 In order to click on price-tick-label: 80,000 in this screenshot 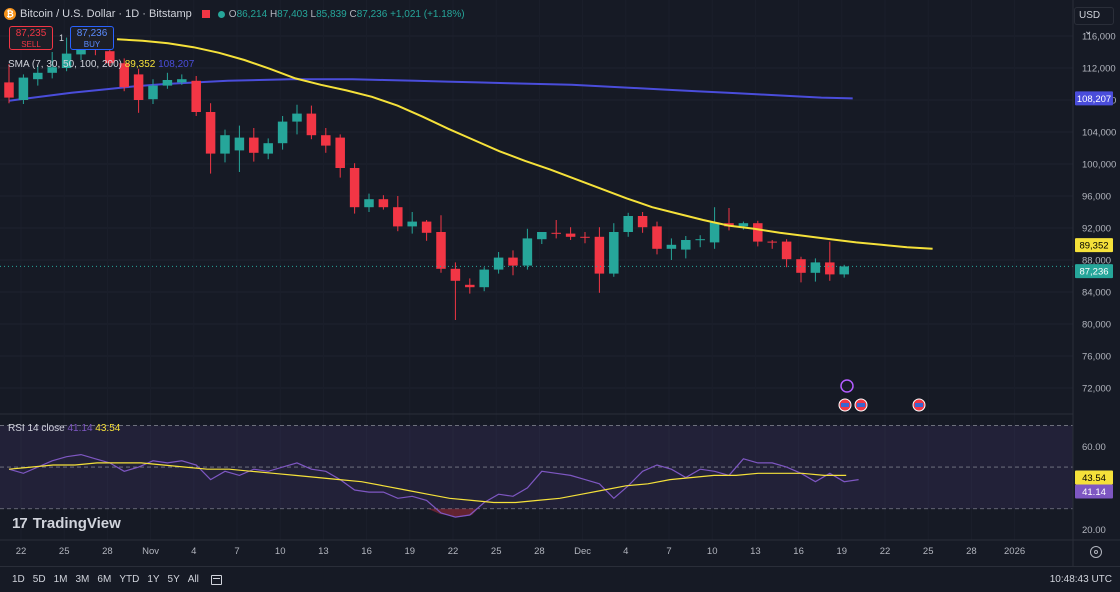, I will do `click(1096, 325)`.